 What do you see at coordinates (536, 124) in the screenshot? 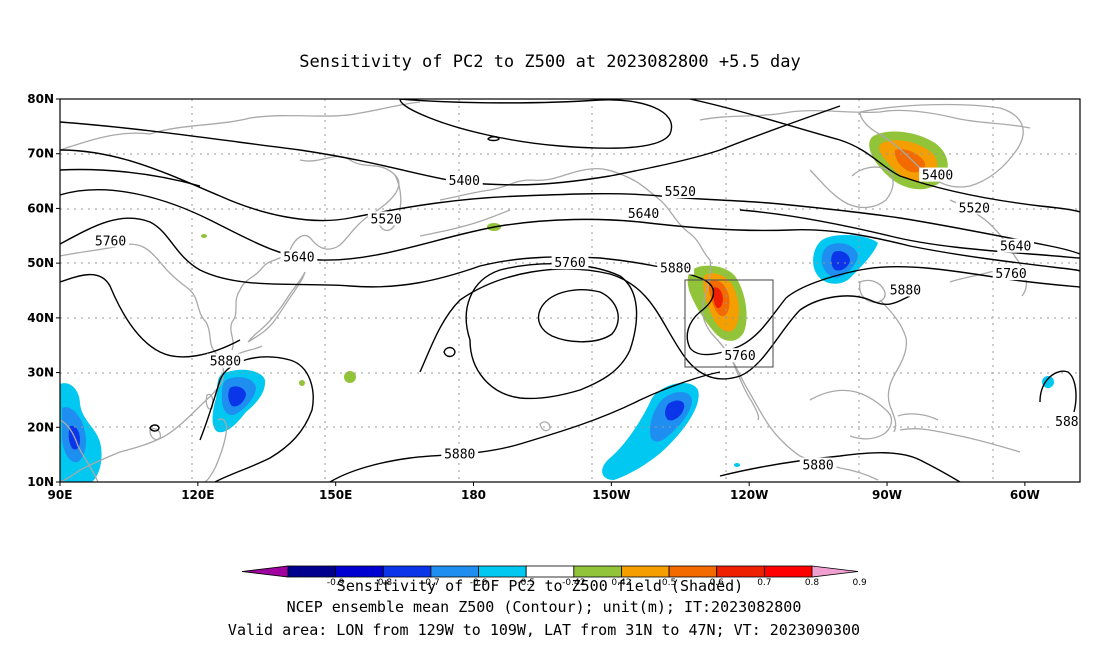
I see `contour-5400-loop` at bounding box center [536, 124].